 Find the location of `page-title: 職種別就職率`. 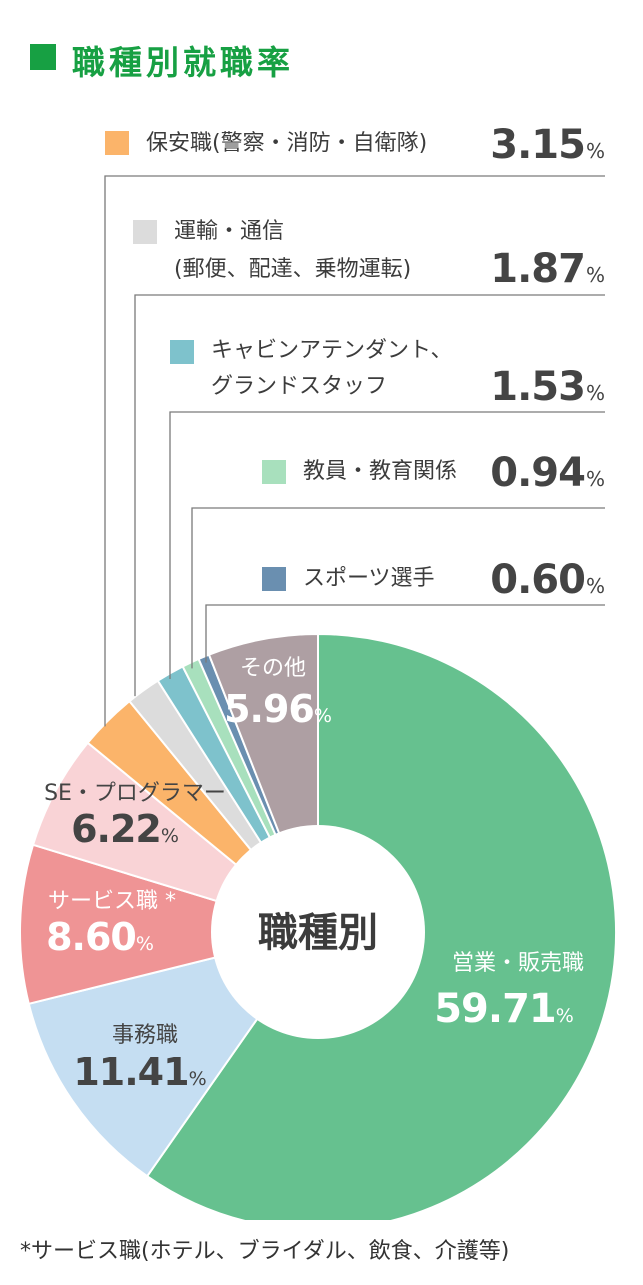

page-title: 職種別就職率 is located at coordinates (183, 62).